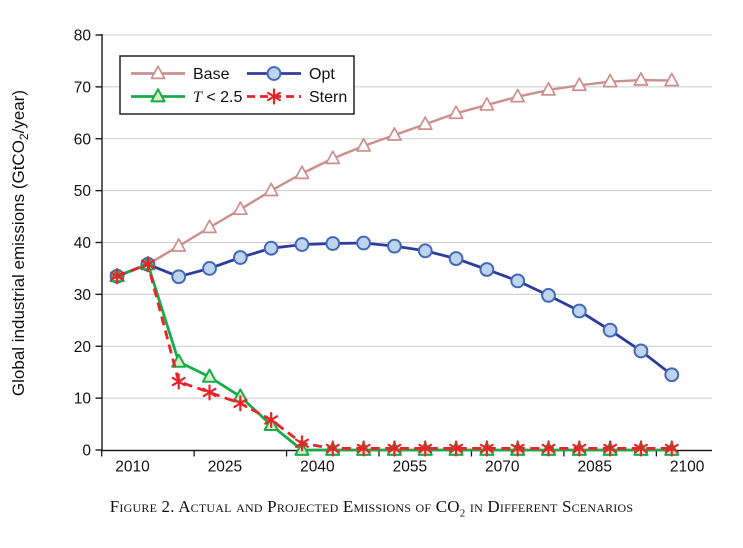 This screenshot has height=548, width=743. I want to click on y-axis-title: Global industrial emissions (GtCO2/year), so click(20, 243).